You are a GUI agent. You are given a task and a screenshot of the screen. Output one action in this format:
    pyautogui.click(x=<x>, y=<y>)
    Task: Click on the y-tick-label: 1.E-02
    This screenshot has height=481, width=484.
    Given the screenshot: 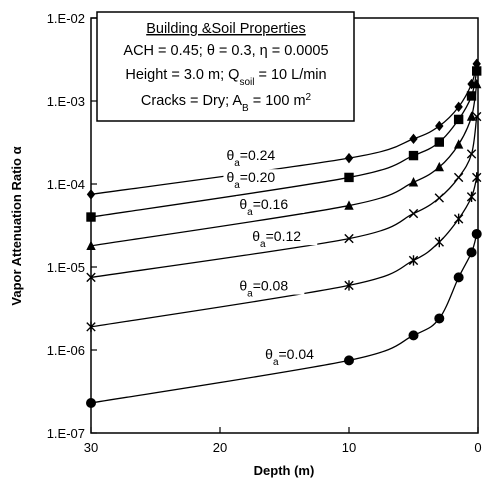 What is the action you would take?
    pyautogui.click(x=66, y=18)
    